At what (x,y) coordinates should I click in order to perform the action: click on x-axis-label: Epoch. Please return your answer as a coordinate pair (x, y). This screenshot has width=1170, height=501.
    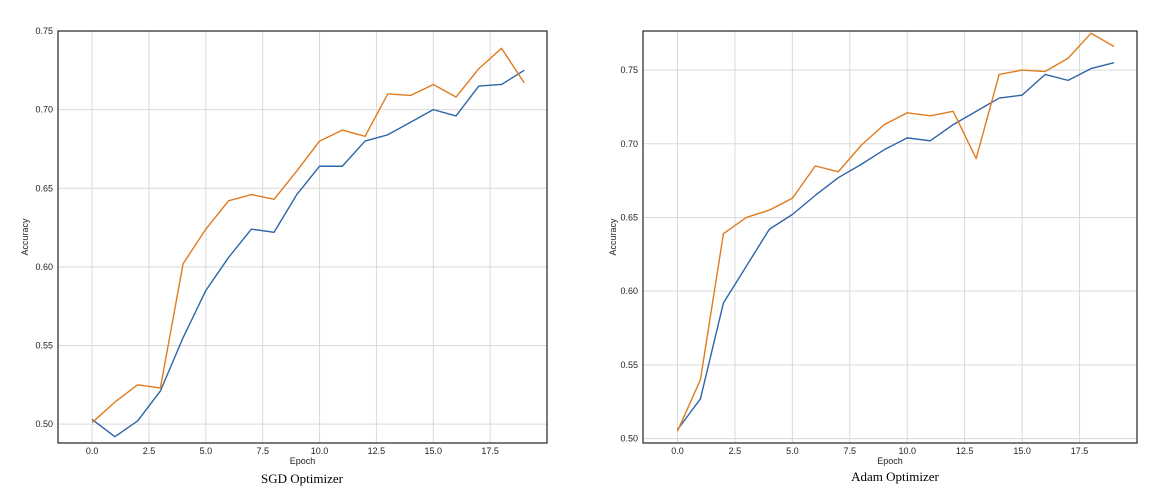
    Looking at the image, I should click on (890, 461).